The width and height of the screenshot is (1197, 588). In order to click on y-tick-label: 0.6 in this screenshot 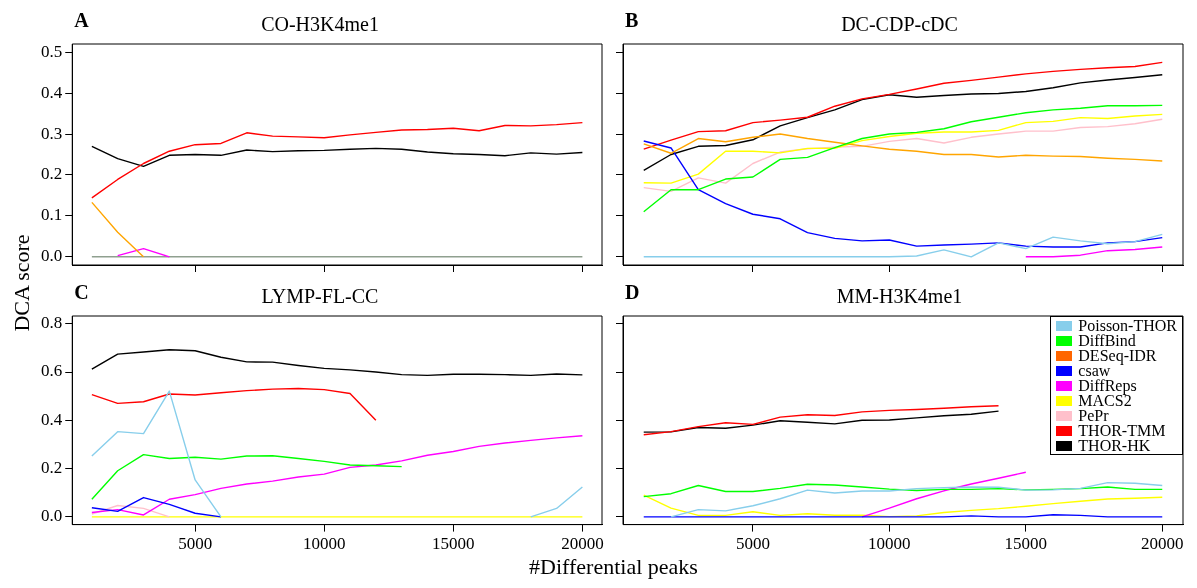, I will do `click(52, 371)`.